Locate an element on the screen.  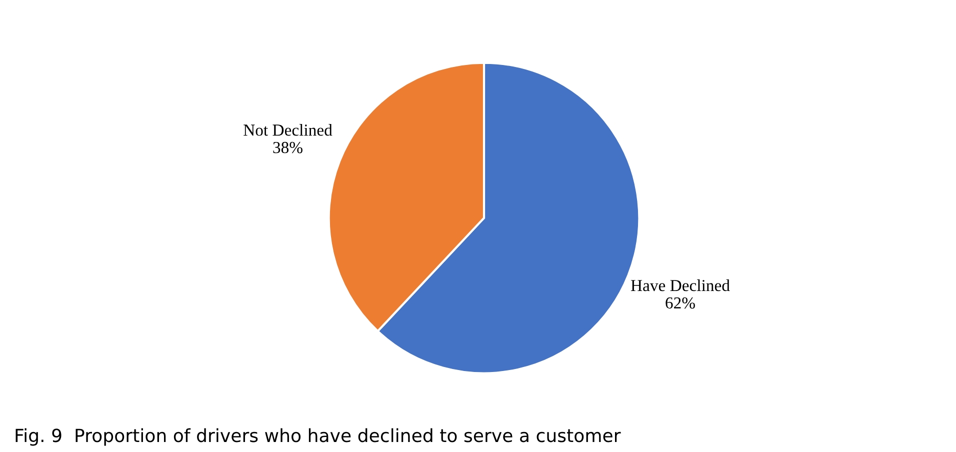
slice-label: Have Declined is located at coordinates (680, 285).